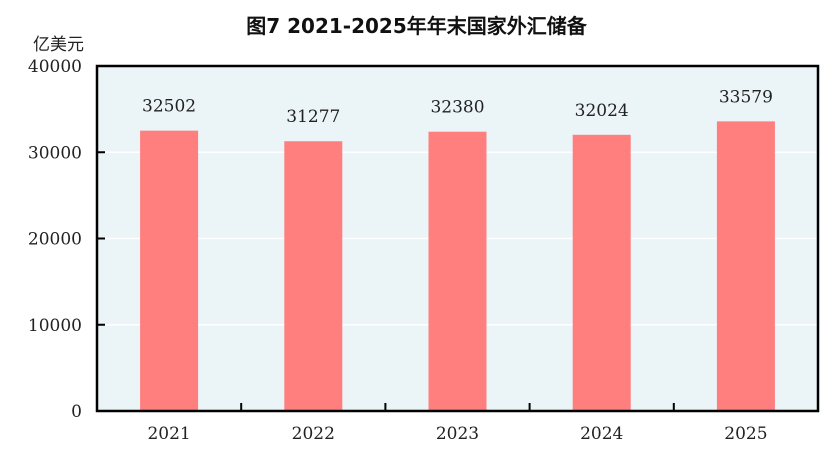 This screenshot has height=457, width=833. I want to click on y-tick-label: 0, so click(76, 412).